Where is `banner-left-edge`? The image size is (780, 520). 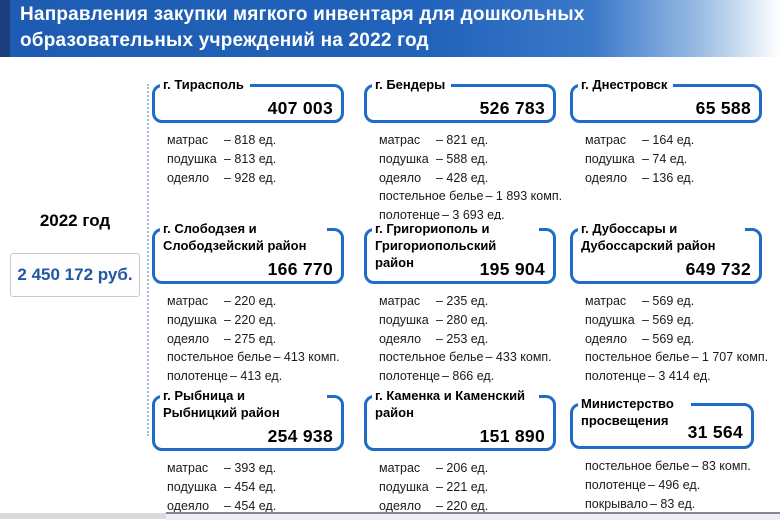 banner-left-edge is located at coordinates (5, 28).